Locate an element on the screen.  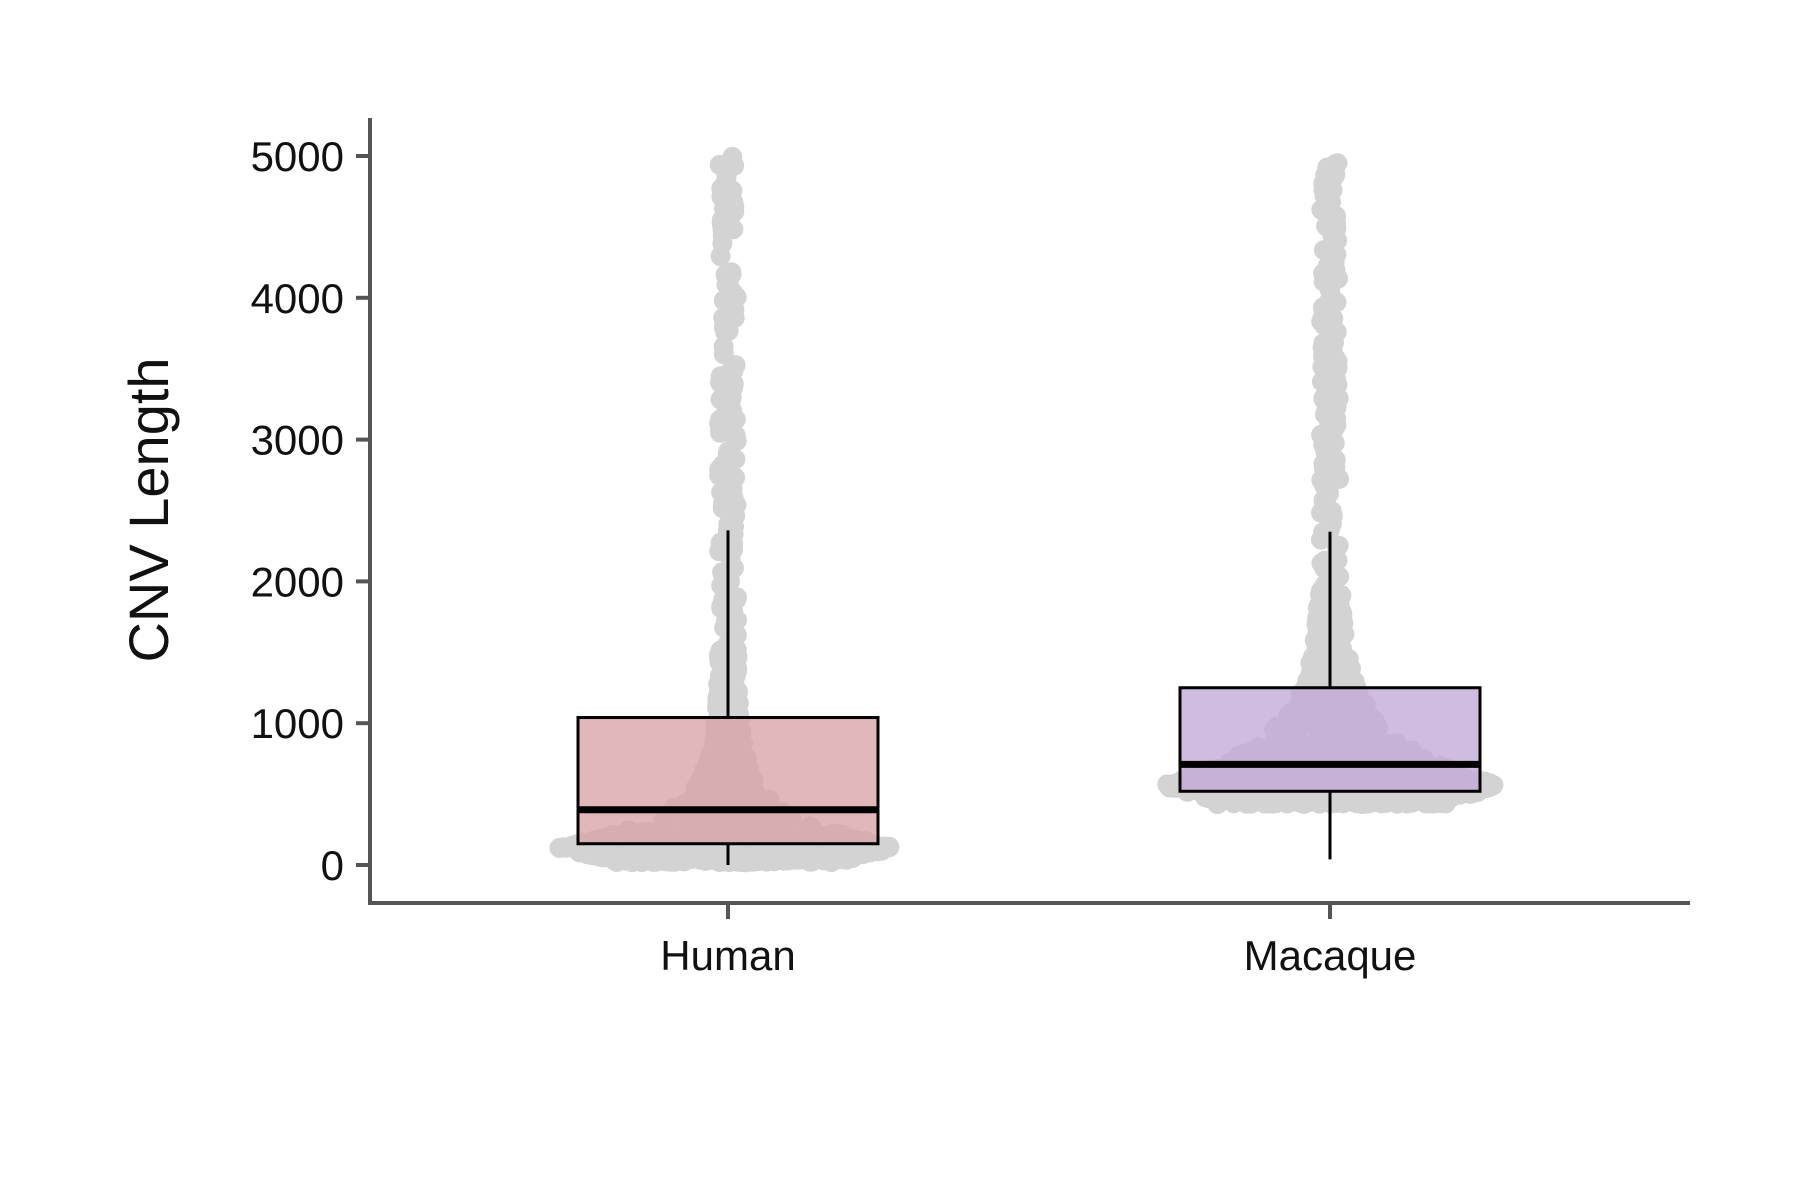
y-tick-label: 4000 is located at coordinates (297, 298).